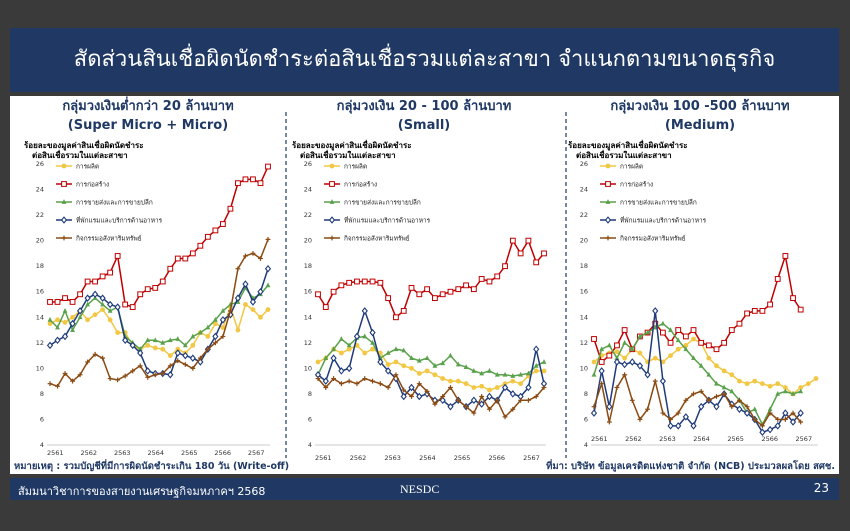 Image resolution: width=850 pixels, height=531 pixels. What do you see at coordinates (310, 419) in the screenshot?
I see `y-tick-label: 6` at bounding box center [310, 419].